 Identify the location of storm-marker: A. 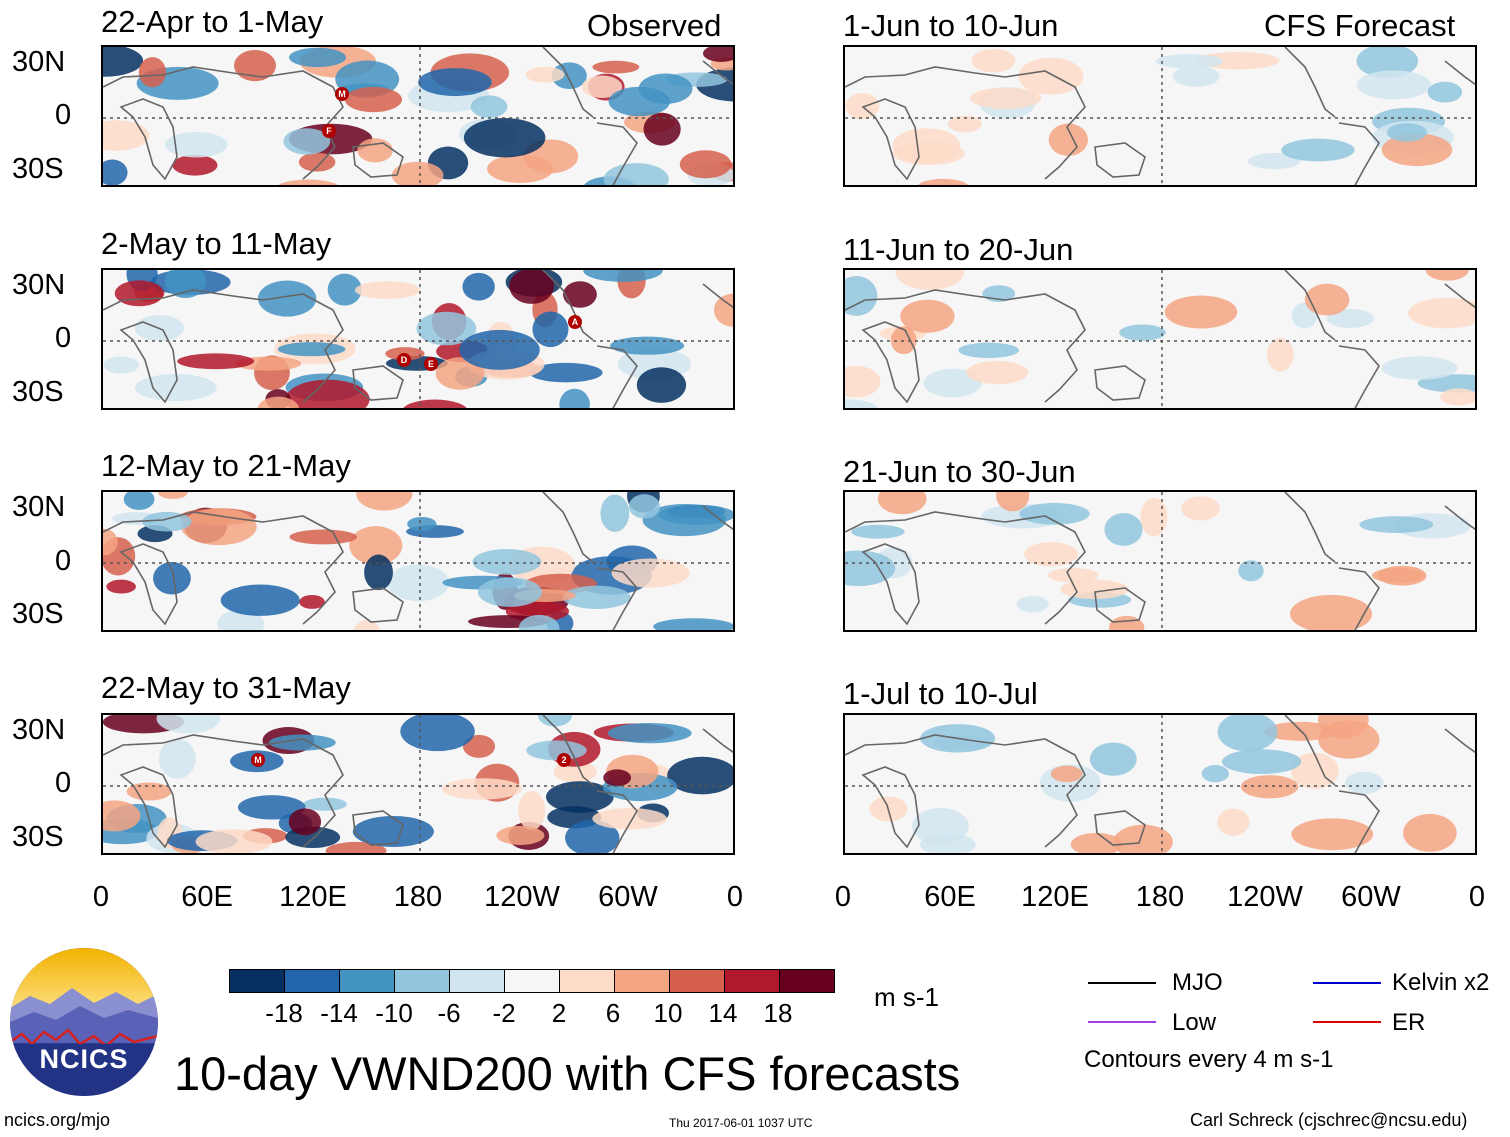
(575, 322).